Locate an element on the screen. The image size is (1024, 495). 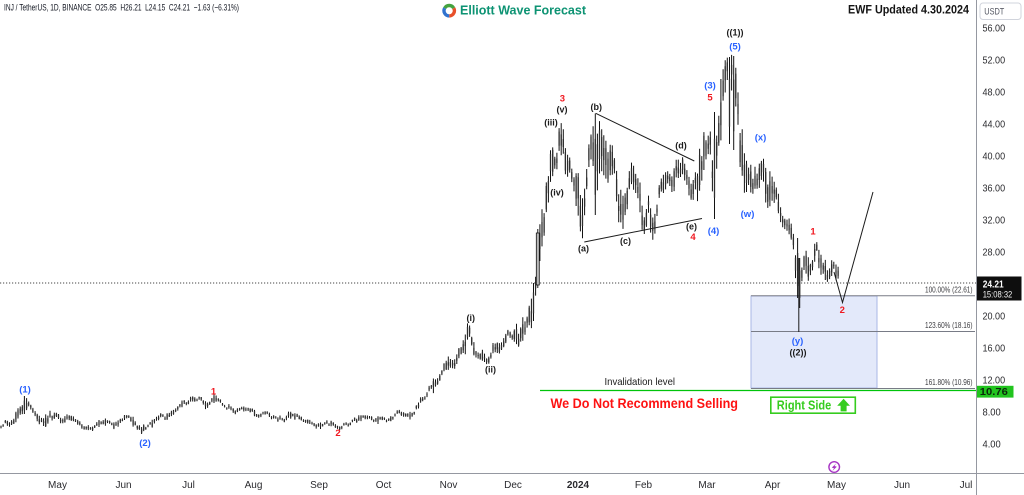
svg-text: 5 is located at coordinates (710, 97).